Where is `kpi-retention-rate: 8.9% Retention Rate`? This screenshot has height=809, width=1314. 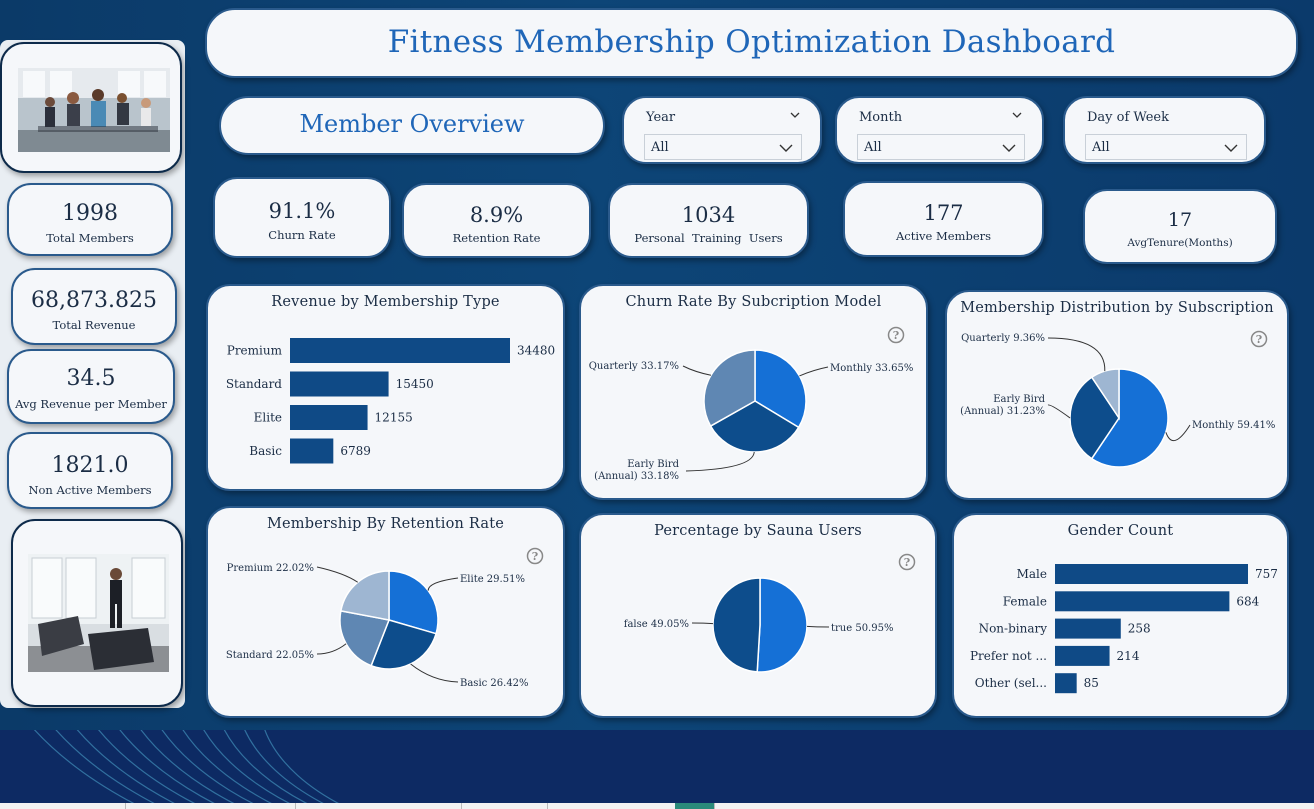 kpi-retention-rate: 8.9% Retention Rate is located at coordinates (496, 220).